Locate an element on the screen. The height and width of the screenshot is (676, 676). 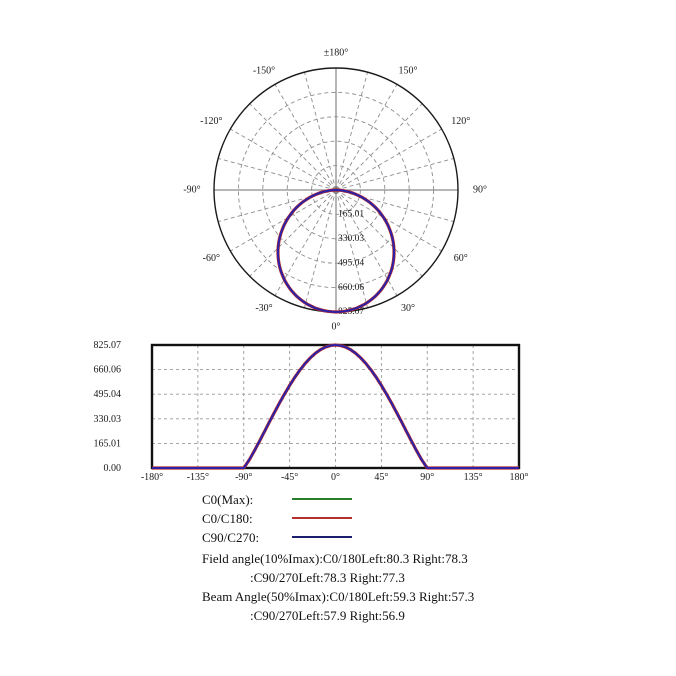
legend-label-c90c270: C90/C270: is located at coordinates (231, 537).